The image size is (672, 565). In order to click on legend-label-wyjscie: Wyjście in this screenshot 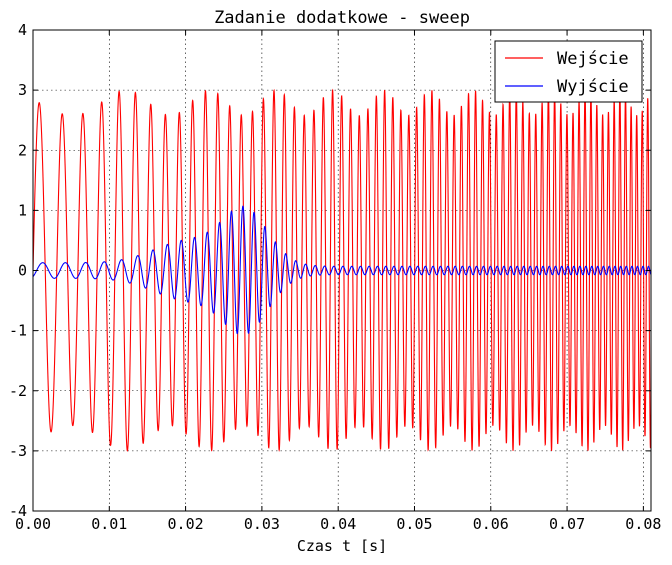, I will do `click(593, 87)`.